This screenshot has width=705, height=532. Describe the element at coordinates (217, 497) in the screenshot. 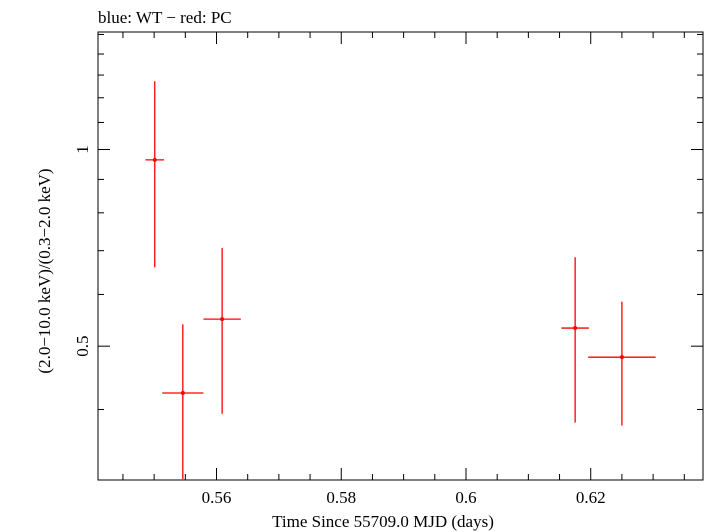

I see `x-tick-label: 0.56` at that location.